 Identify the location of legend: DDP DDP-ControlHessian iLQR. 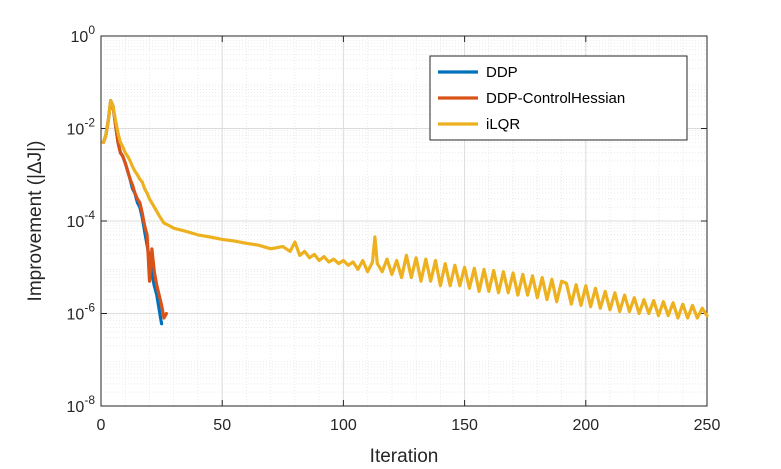
(558, 98).